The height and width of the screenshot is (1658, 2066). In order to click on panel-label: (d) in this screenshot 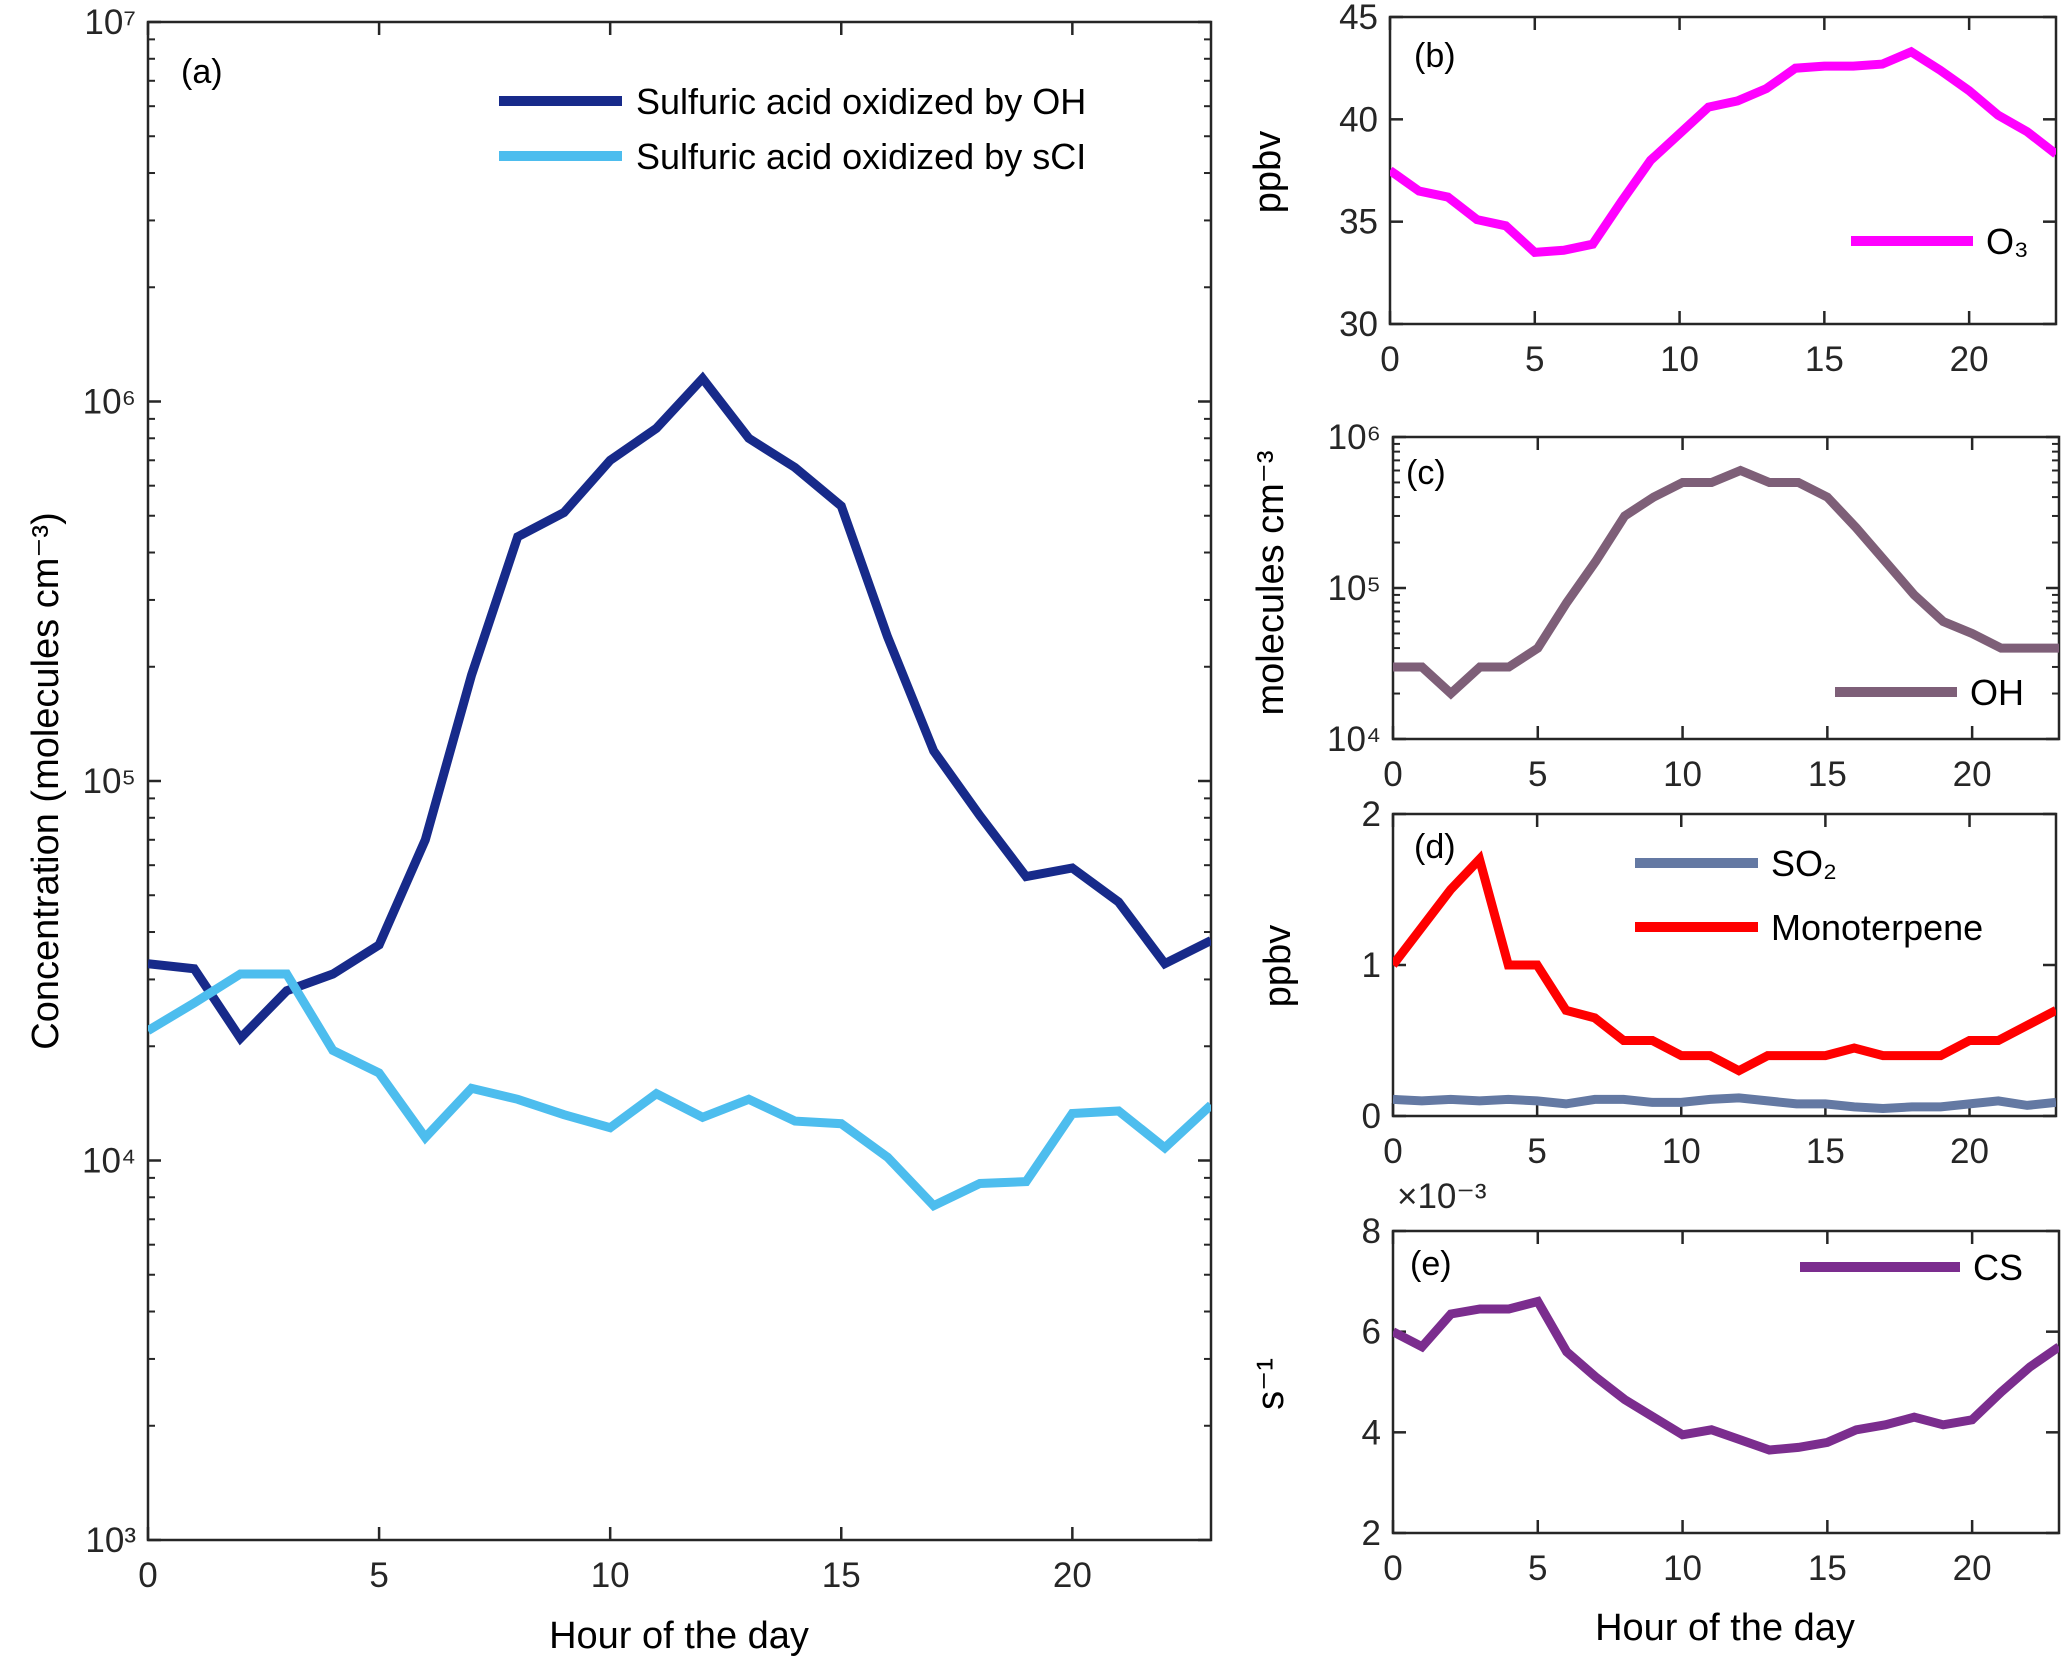, I will do `click(1435, 847)`.